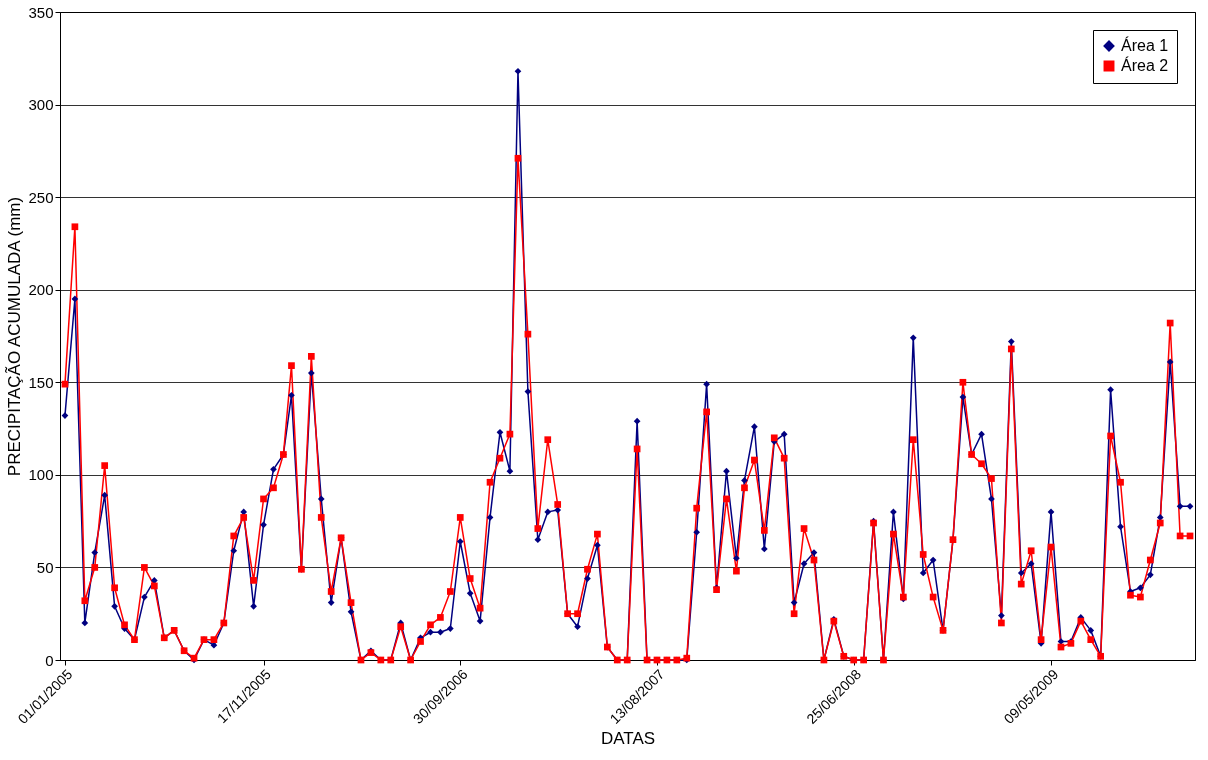  Describe the element at coordinates (41, 105) in the screenshot. I see `y-tick-label: 300` at that location.